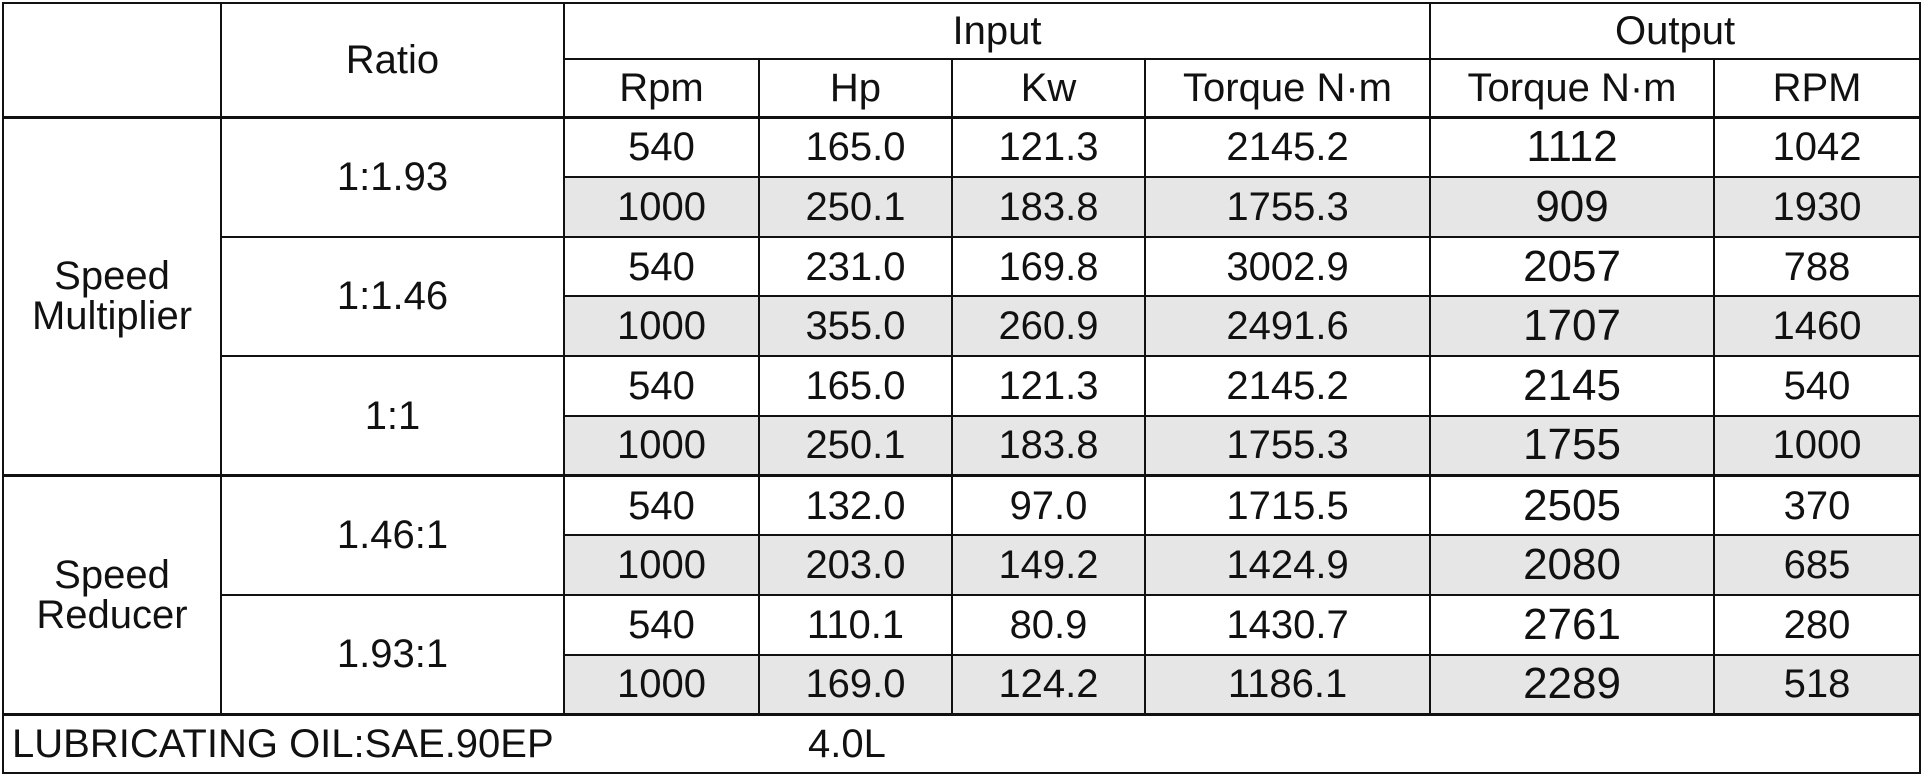 The width and height of the screenshot is (1923, 779). I want to click on ratio-cell: 1.93:1, so click(392, 654).